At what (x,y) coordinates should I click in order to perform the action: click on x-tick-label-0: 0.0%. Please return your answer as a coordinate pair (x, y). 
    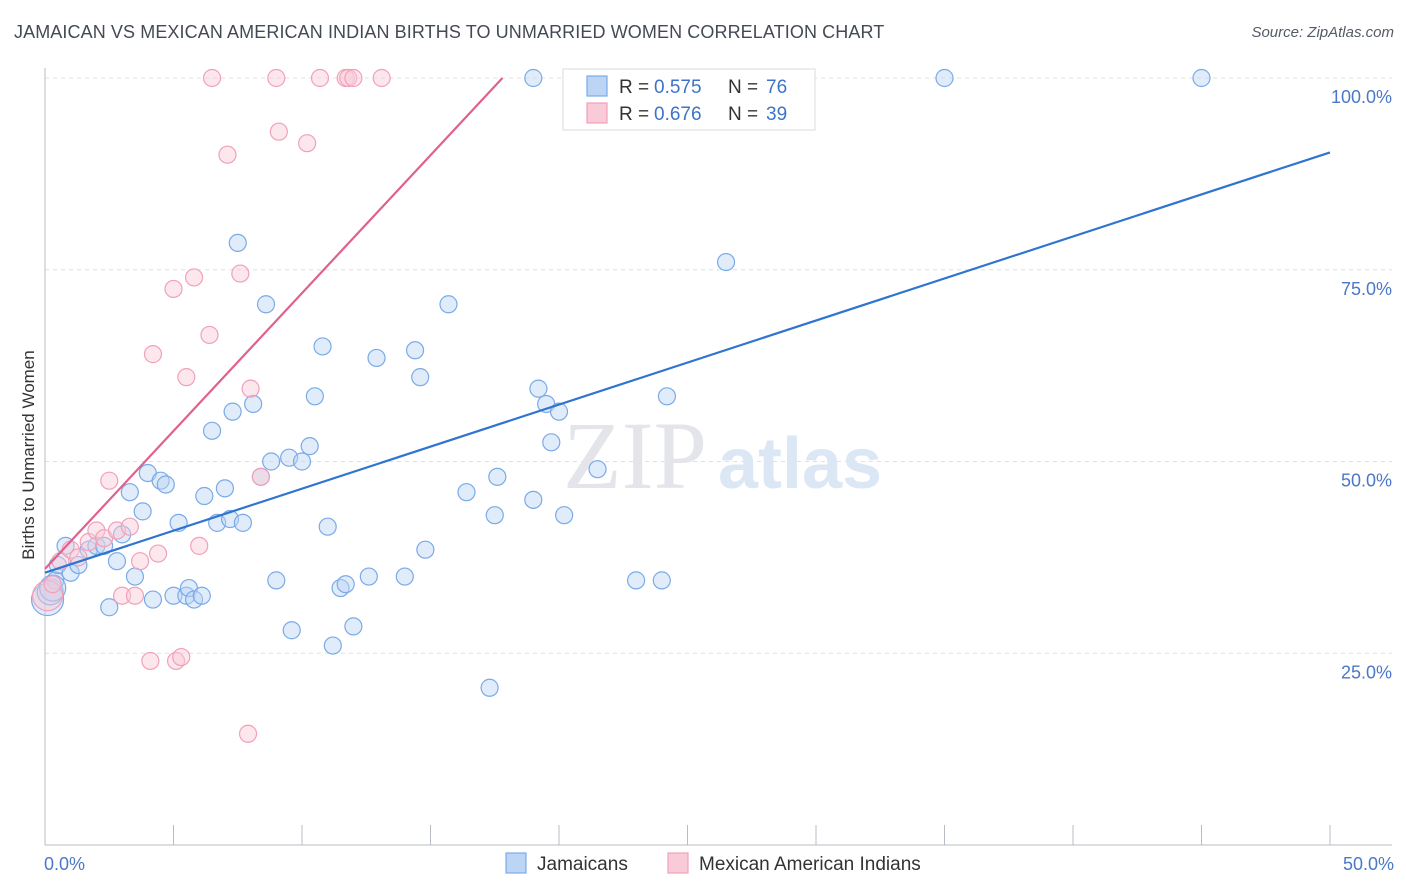
    Looking at the image, I should click on (64, 864).